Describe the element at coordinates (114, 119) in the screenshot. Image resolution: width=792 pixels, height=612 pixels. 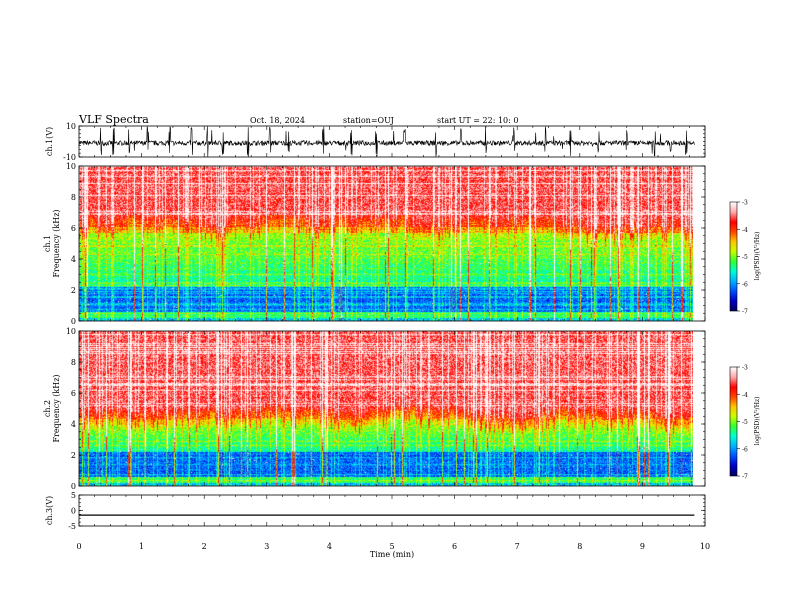
I see `figure-title: VLF Spectra` at that location.